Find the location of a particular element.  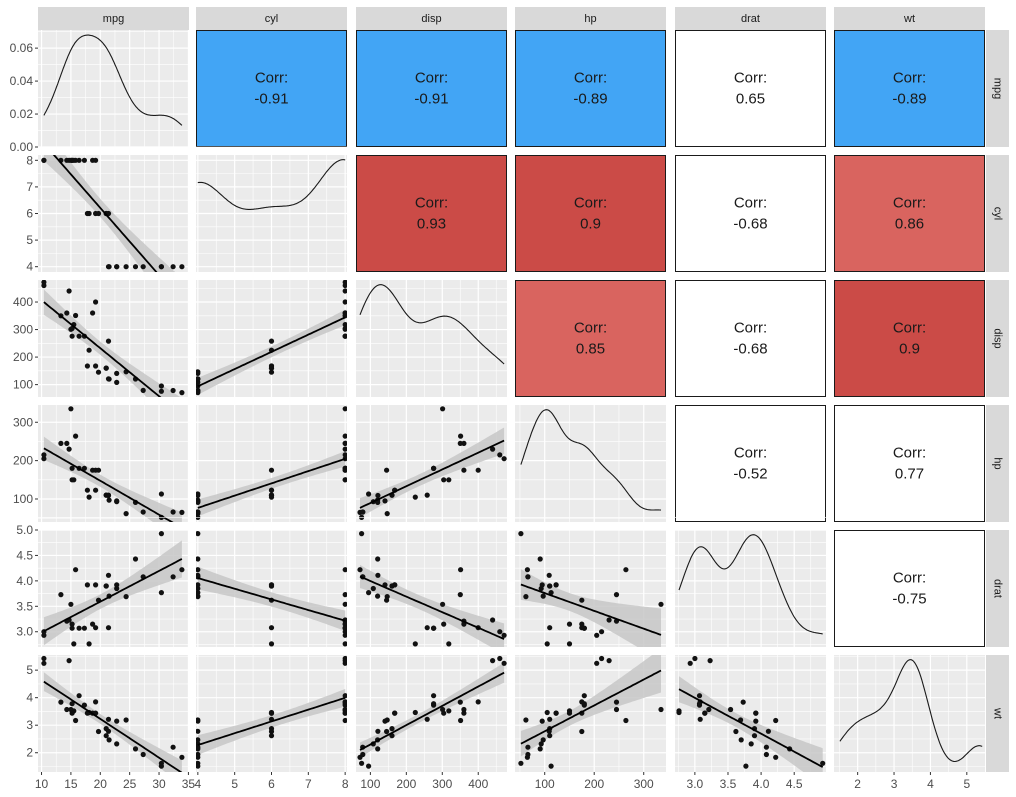

panel-mpg-hp: Corr: -0.89 is located at coordinates (590, 88).